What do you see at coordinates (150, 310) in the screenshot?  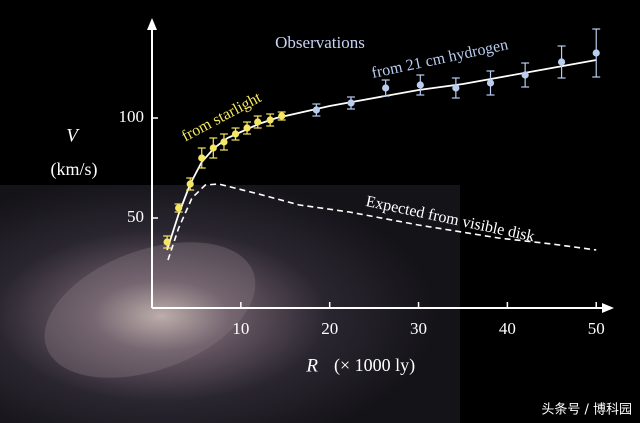 I see `galaxy-disk` at bounding box center [150, 310].